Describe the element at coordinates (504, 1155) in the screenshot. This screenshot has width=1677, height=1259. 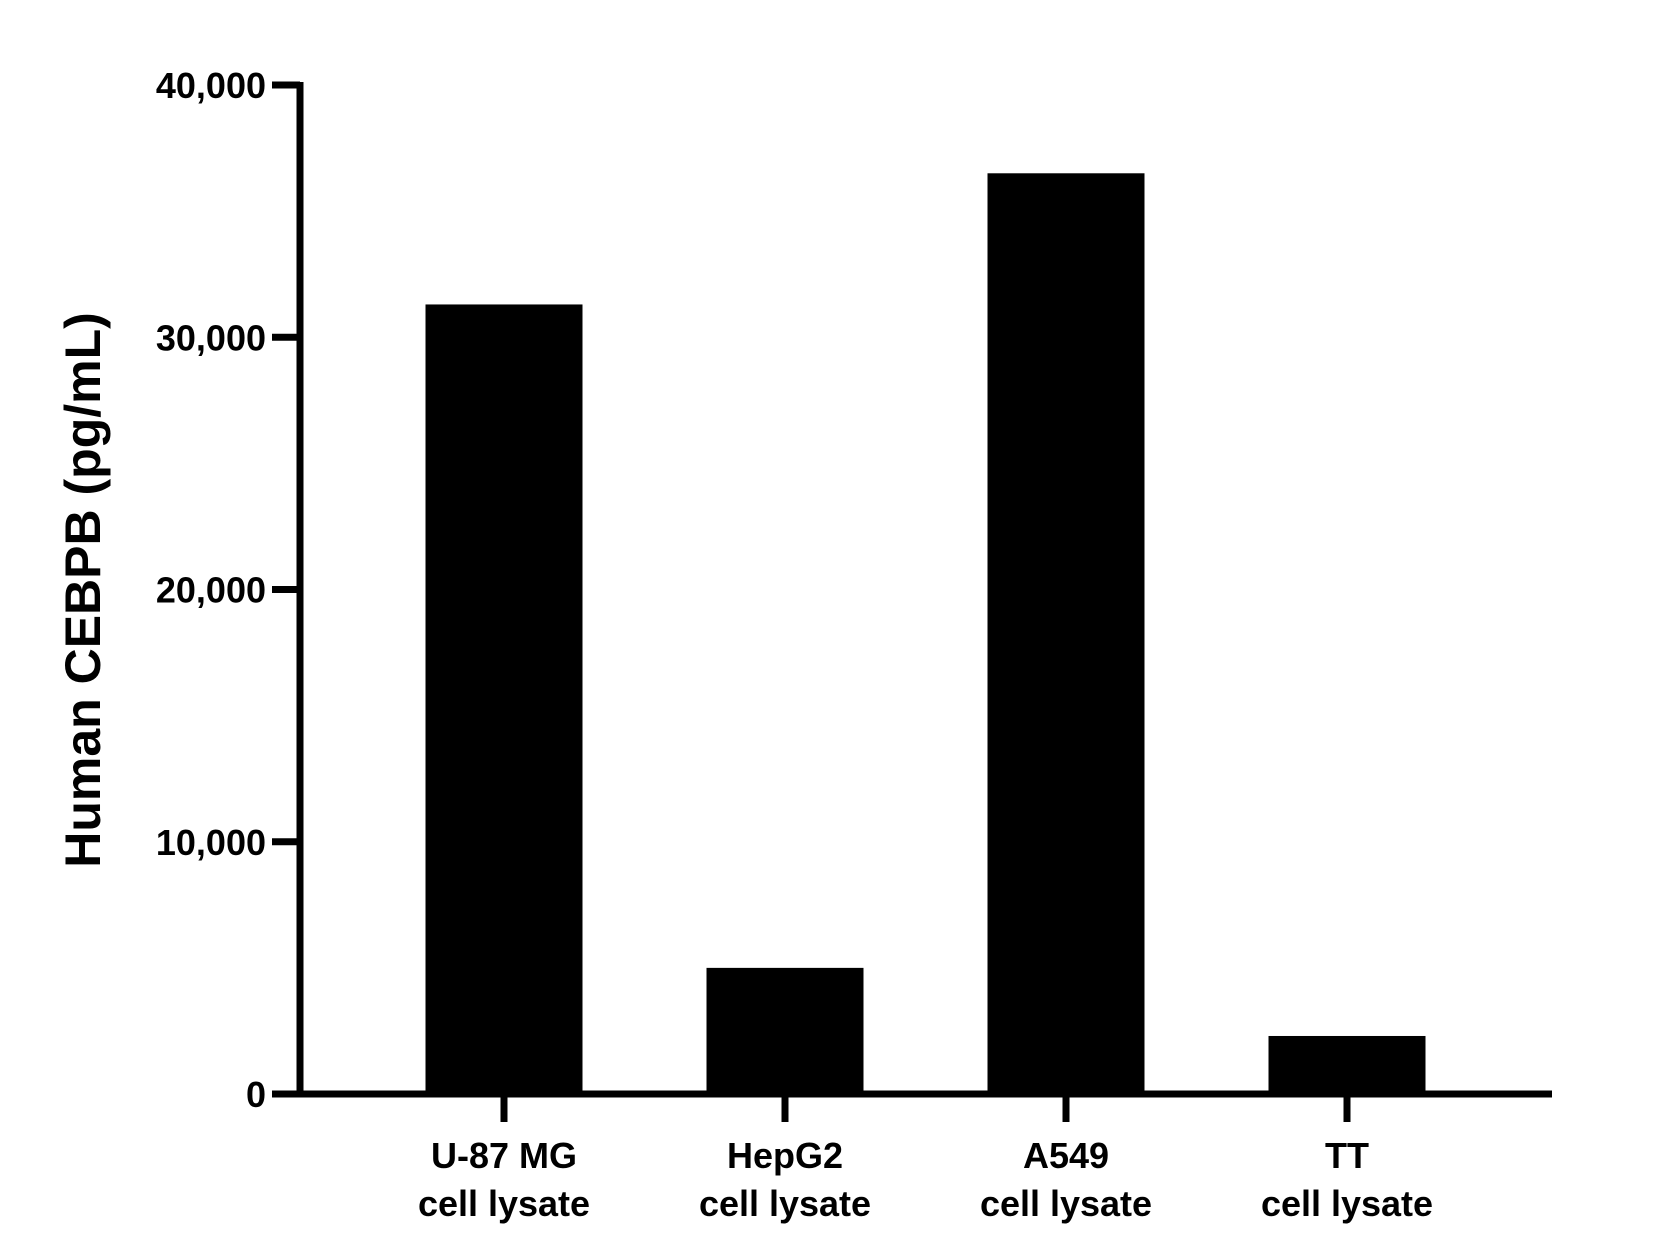
I see `category-label-1-line1: U-87 MG` at that location.